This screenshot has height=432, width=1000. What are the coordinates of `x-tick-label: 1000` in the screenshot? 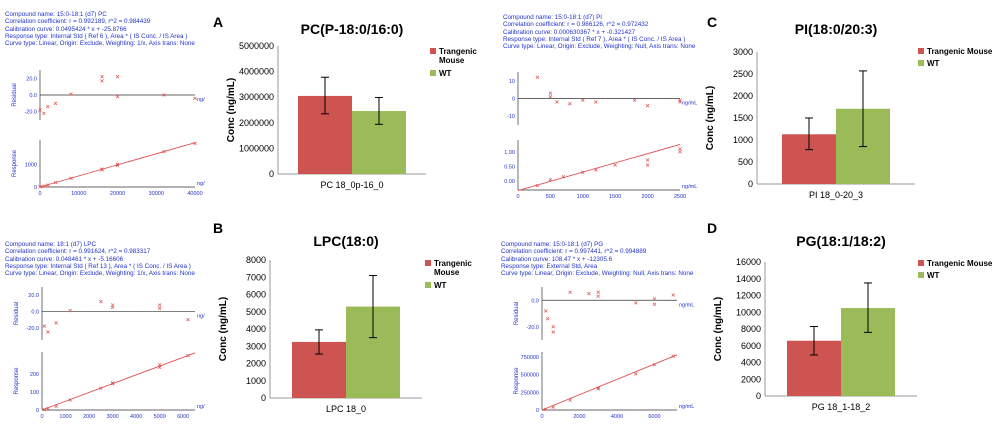 It's located at (583, 197).